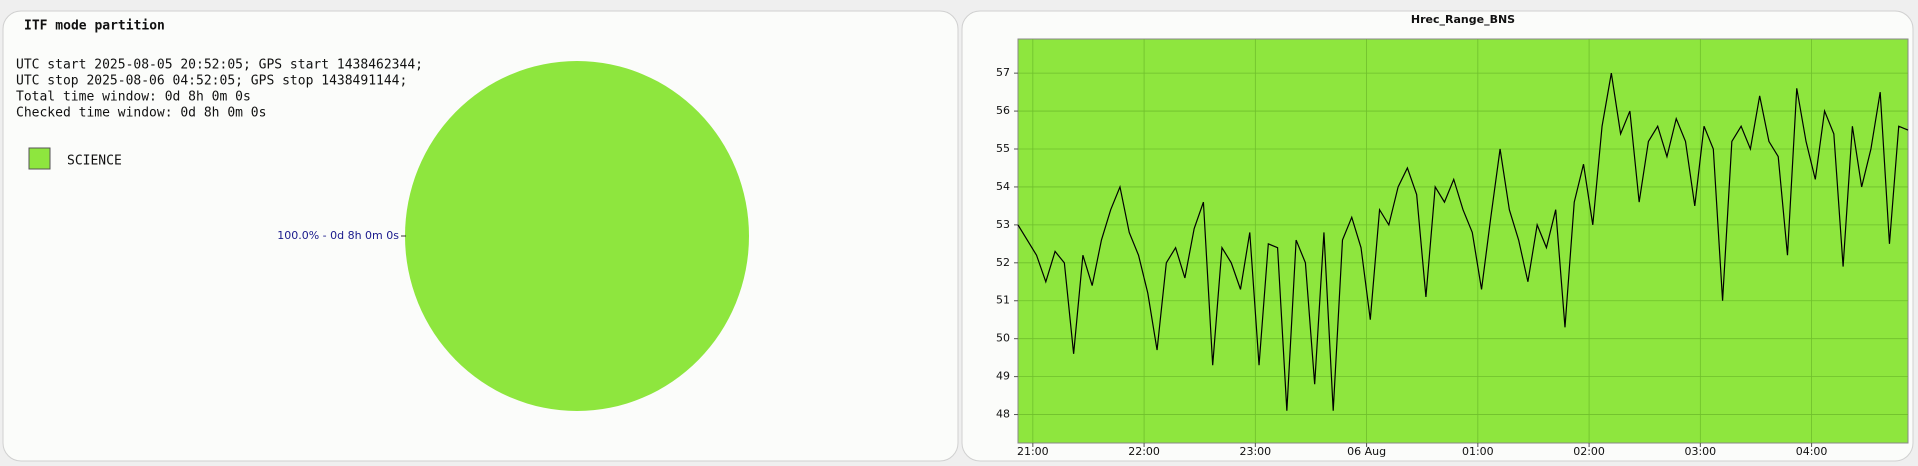 This screenshot has width=1918, height=466. What do you see at coordinates (1144, 451) in the screenshot?
I see `x-tick-label: 22:00` at bounding box center [1144, 451].